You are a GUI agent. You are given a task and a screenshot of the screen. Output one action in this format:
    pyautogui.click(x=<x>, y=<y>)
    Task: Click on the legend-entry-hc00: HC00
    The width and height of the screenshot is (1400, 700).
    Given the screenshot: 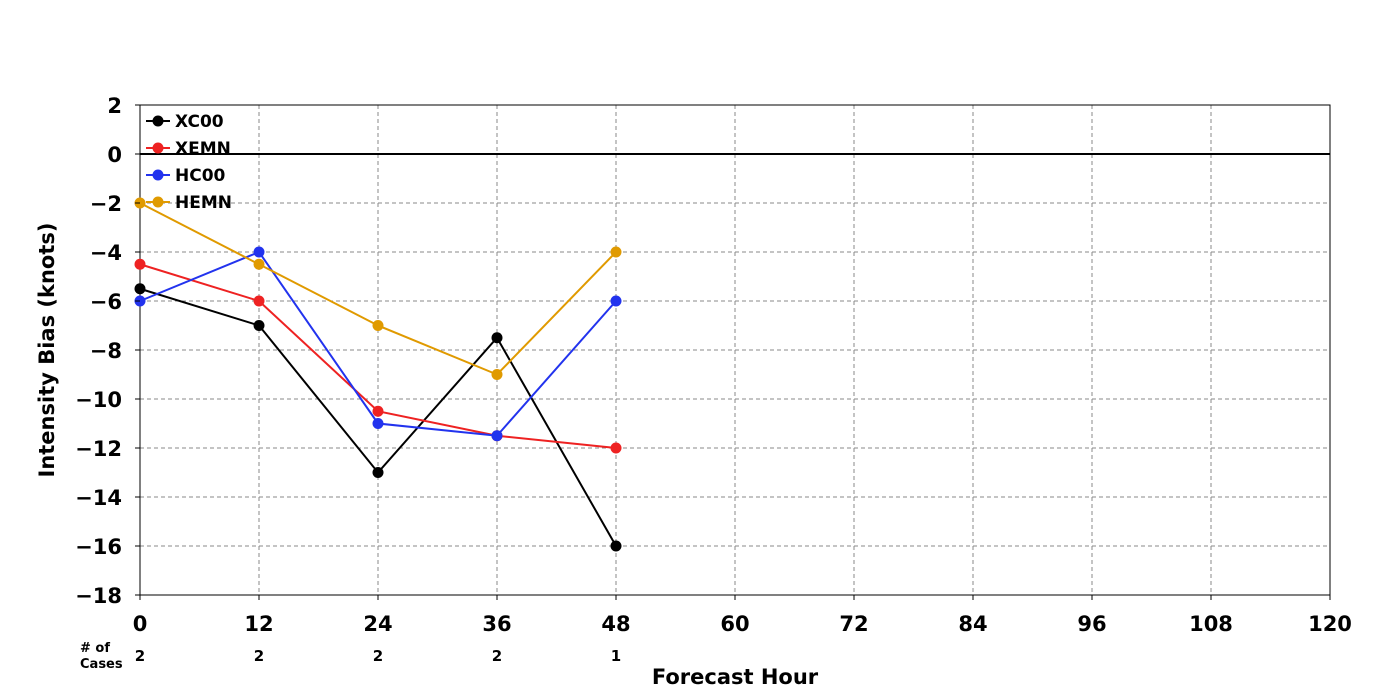 What is the action you would take?
    pyautogui.click(x=186, y=176)
    